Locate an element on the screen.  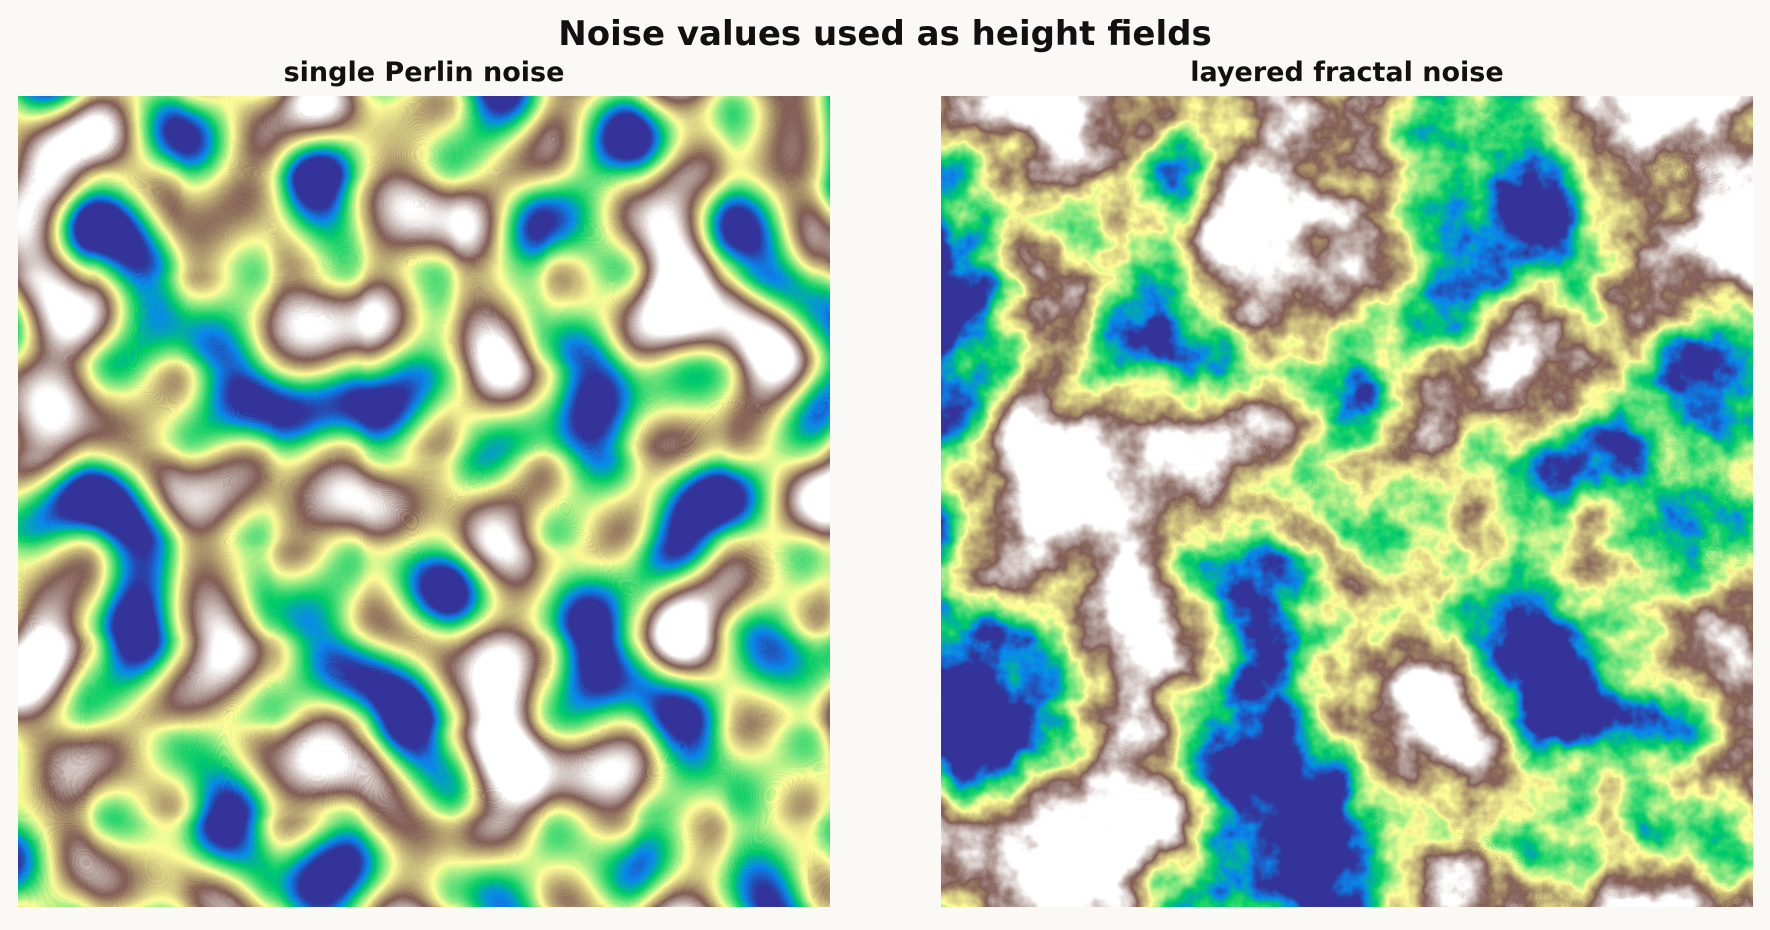
figure-title: Noise values used as height fields is located at coordinates (884, 34).